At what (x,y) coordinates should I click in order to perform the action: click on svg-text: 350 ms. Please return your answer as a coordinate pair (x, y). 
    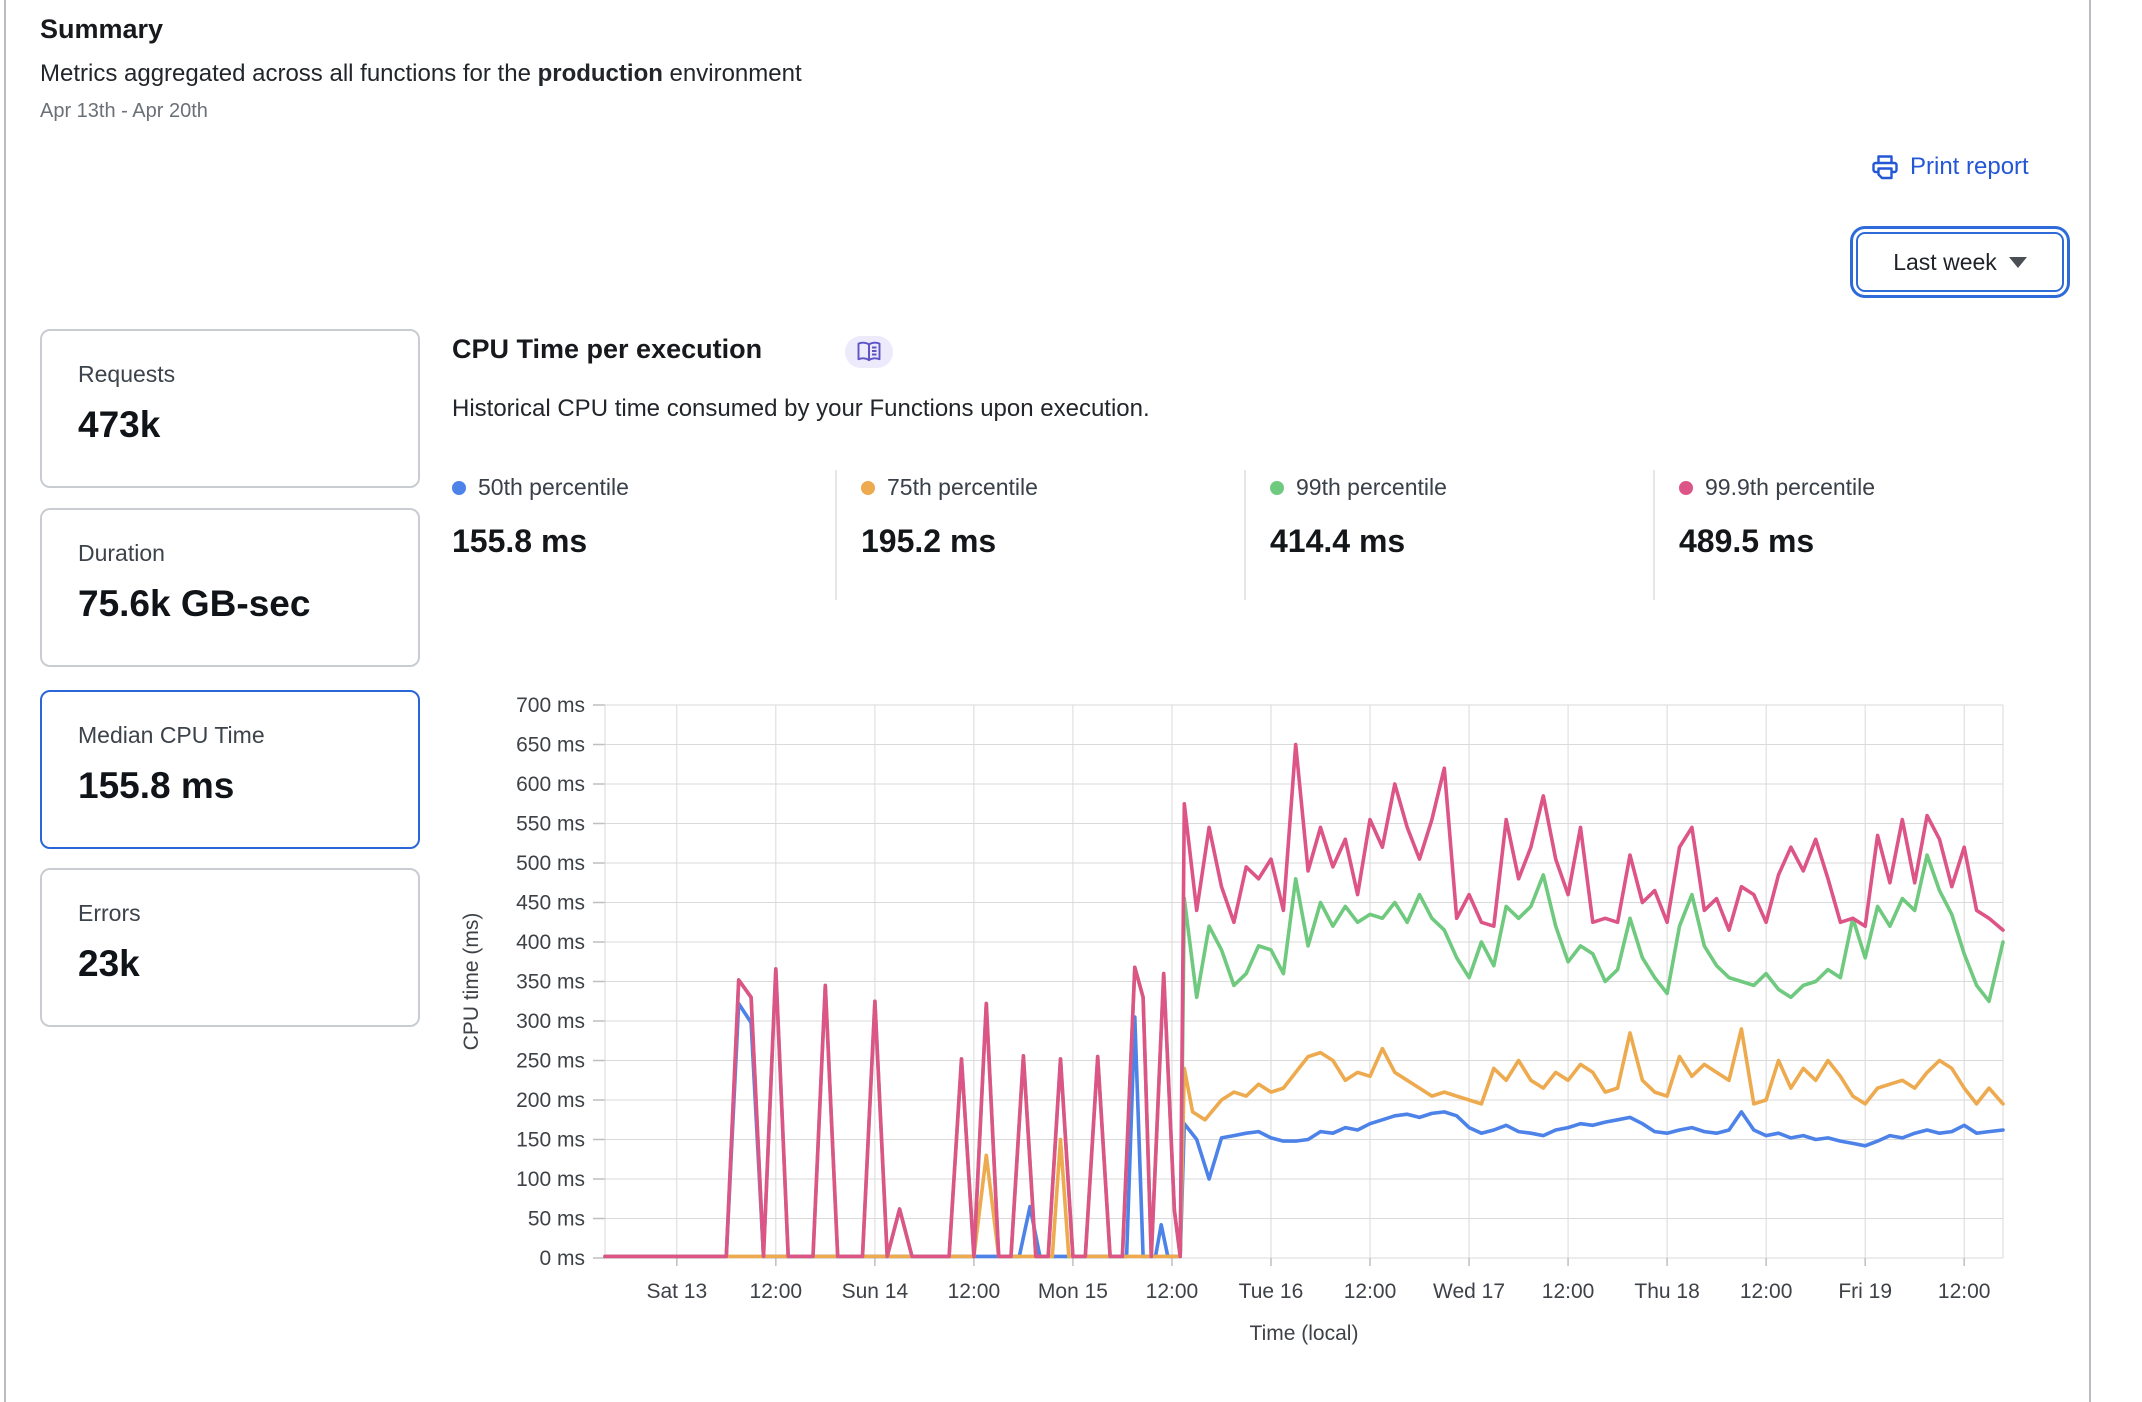
    Looking at the image, I should click on (550, 982).